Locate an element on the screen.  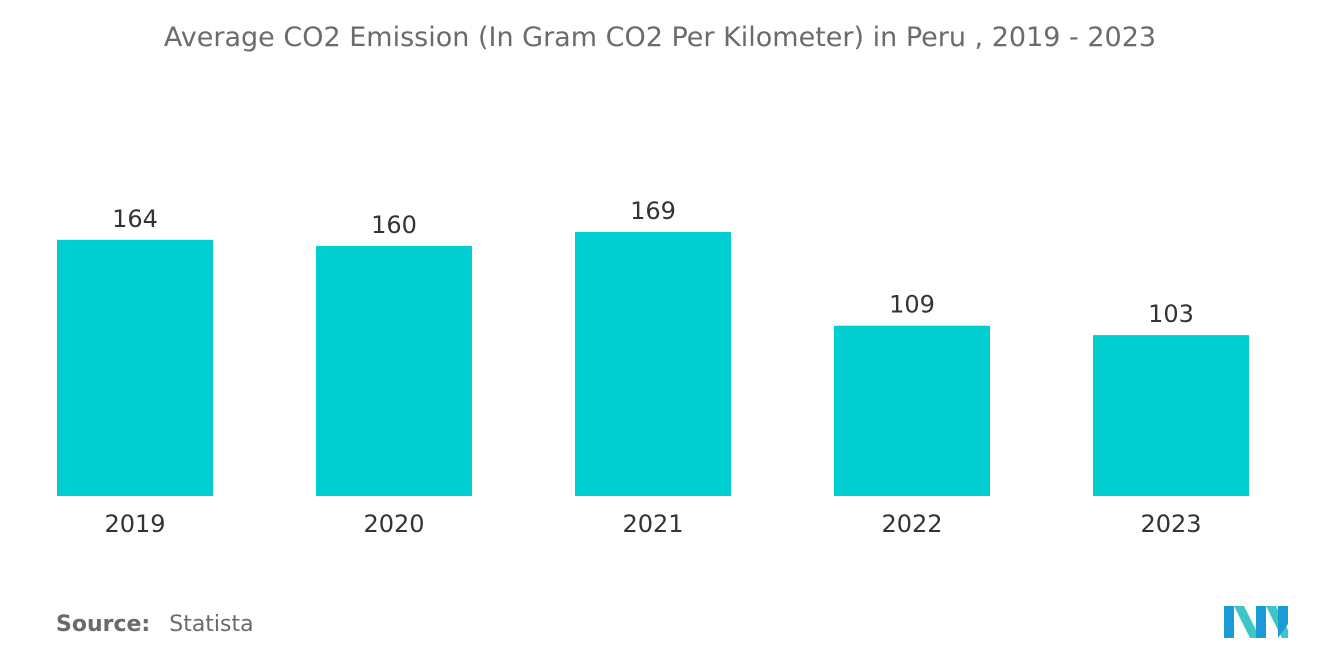
bar-2023 is located at coordinates (1171, 415).